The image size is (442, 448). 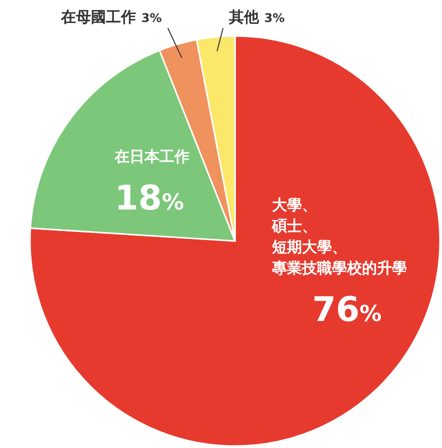 I want to click on slice-label: 其他, so click(x=246, y=17).